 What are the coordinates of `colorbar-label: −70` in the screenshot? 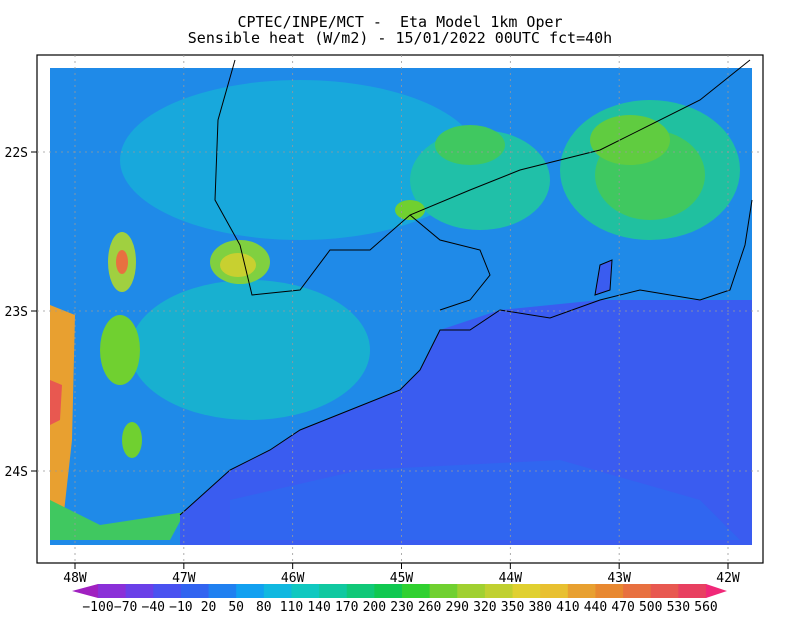 It's located at (125, 607).